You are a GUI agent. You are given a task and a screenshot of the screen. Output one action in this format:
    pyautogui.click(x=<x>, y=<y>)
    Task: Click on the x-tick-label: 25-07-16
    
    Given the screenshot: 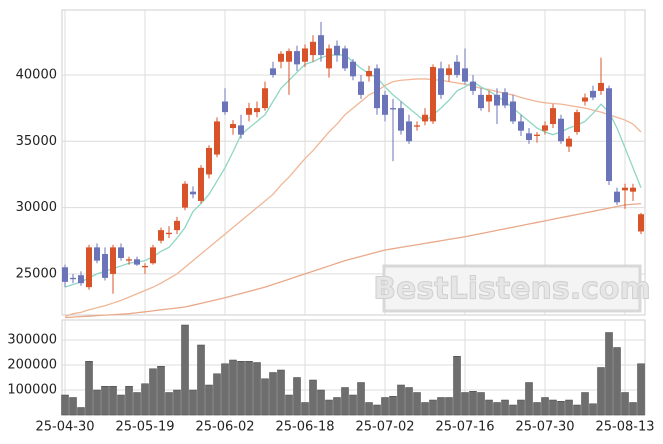 What is the action you would take?
    pyautogui.click(x=464, y=427)
    